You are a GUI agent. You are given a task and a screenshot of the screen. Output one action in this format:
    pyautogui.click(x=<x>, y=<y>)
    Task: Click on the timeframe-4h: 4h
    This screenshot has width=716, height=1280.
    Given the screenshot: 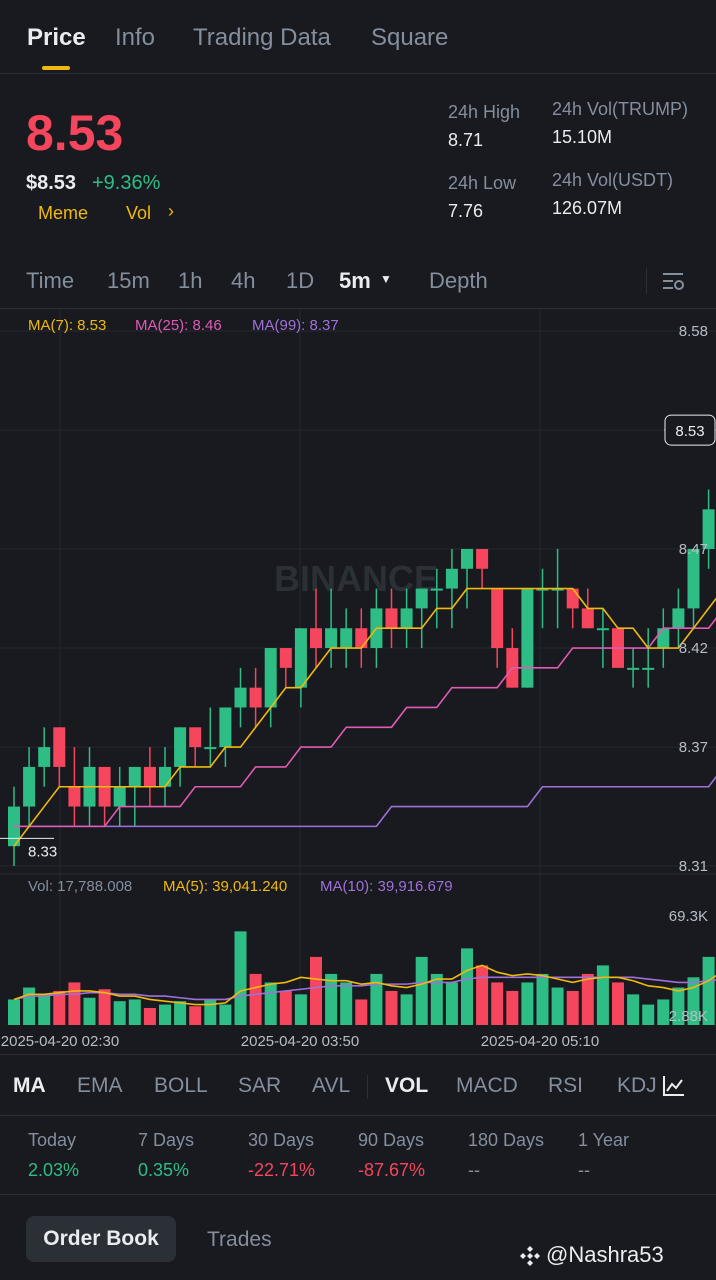 What is the action you would take?
    pyautogui.click(x=243, y=280)
    